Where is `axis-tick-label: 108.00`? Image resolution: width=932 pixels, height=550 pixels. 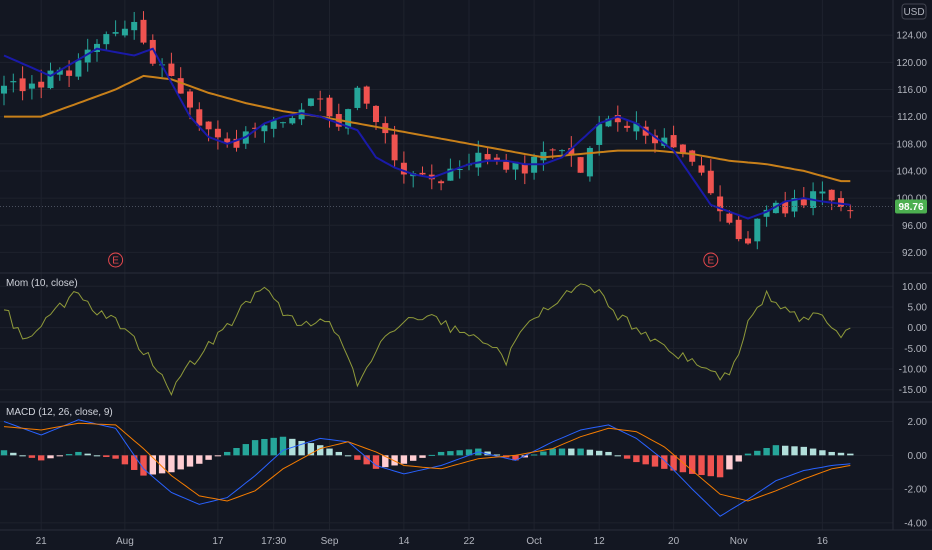 axis-tick-label: 108.00 is located at coordinates (911, 144).